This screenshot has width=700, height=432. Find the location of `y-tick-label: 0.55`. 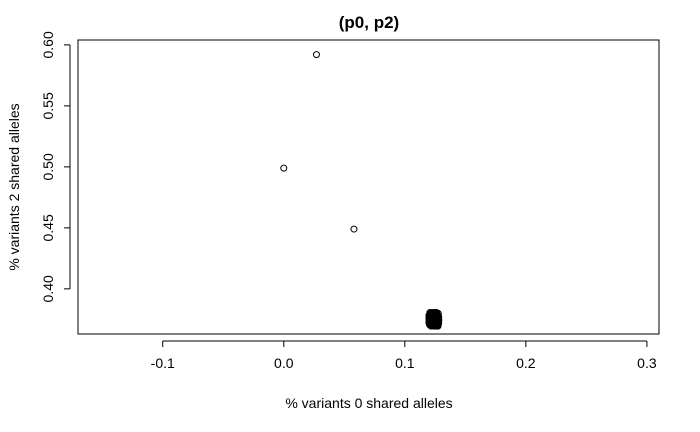

y-tick-label: 0.55 is located at coordinates (48, 105).